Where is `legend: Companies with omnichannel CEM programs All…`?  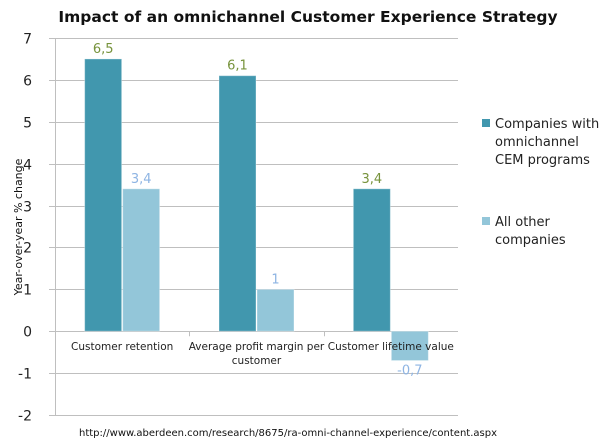 legend: Companies with omnichannel CEM programs All… is located at coordinates (540, 182).